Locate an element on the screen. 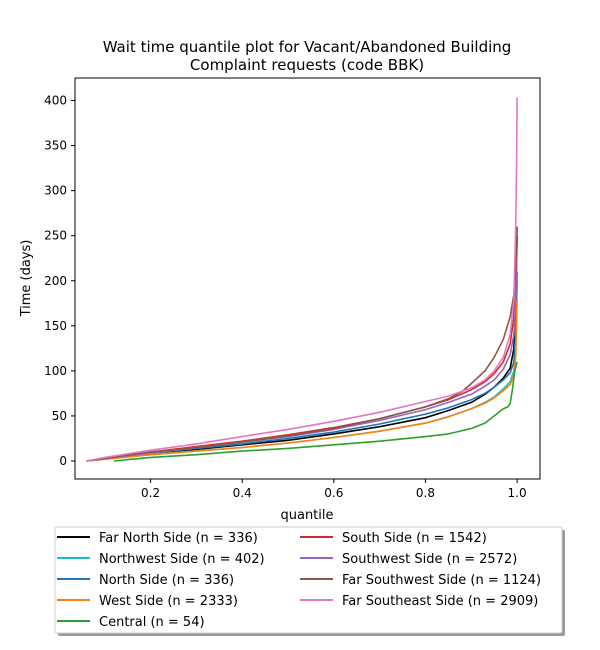 Image resolution: width=600 pixels, height=650 pixels. legend-label: West Side (n = 2333) is located at coordinates (168, 601).